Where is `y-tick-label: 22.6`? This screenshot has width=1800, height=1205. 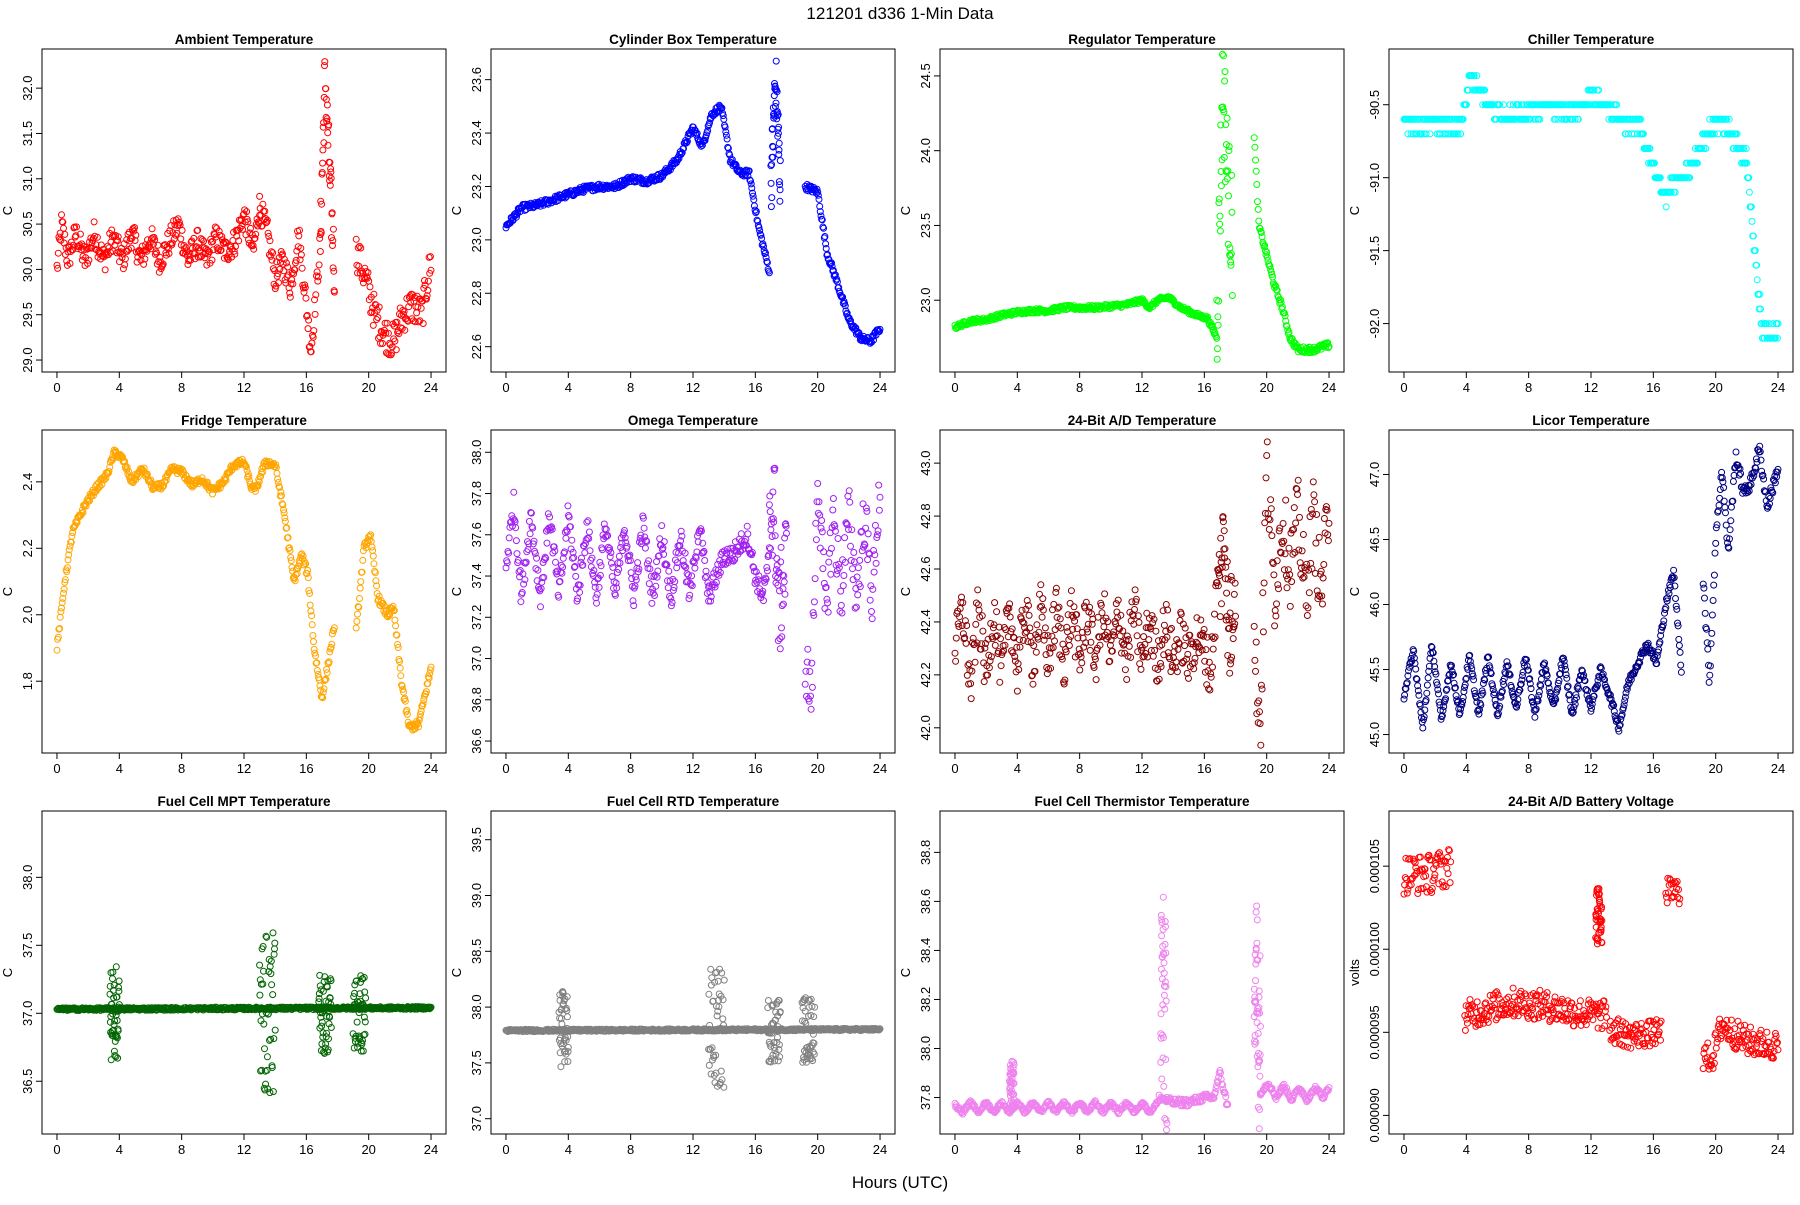
y-tick-label: 22.6 is located at coordinates (476, 346).